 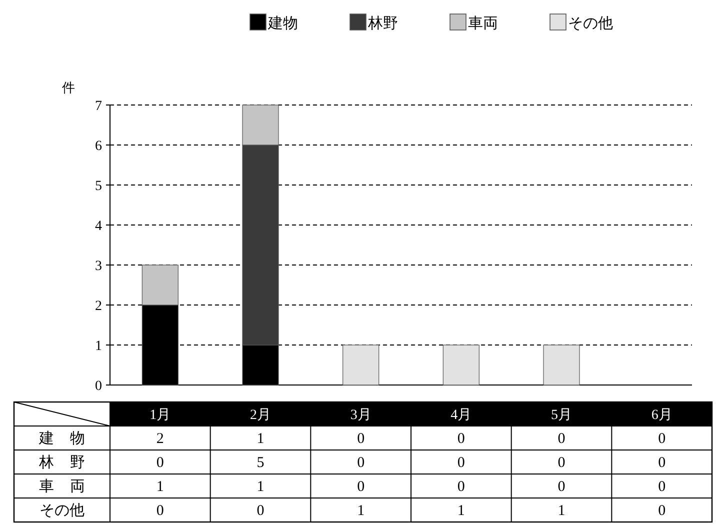 I want to click on text: 車両, so click(x=70, y=487).